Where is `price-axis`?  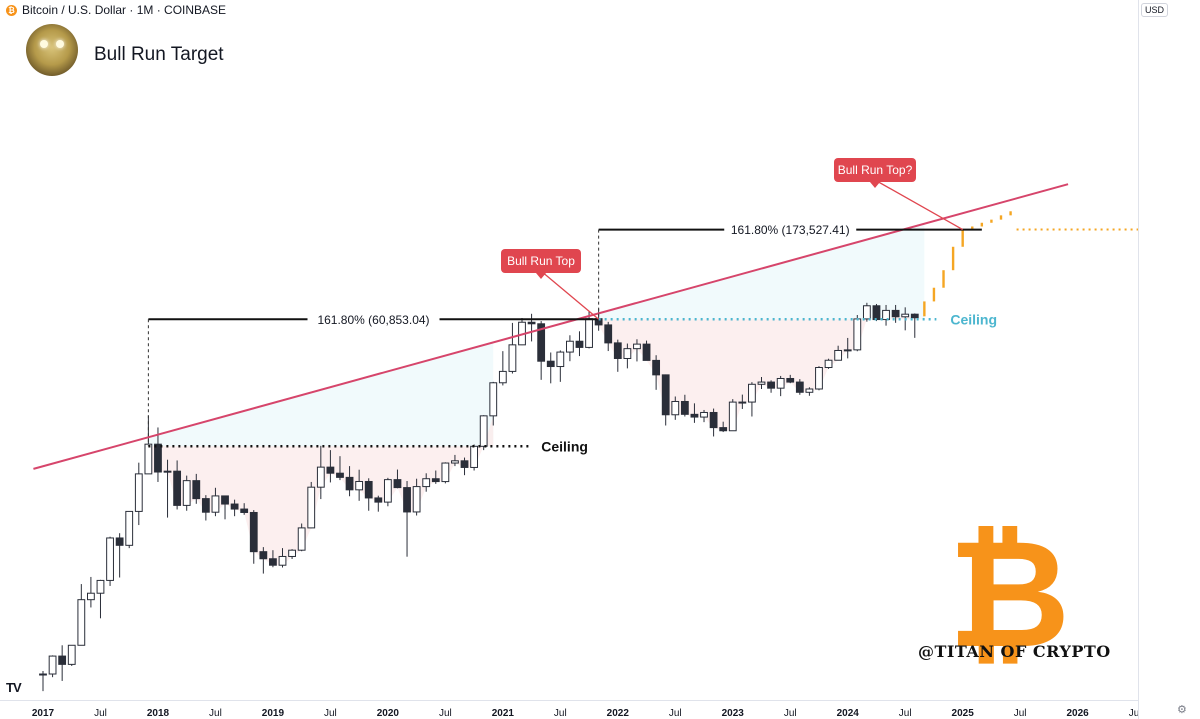
price-axis is located at coordinates (1169, 359).